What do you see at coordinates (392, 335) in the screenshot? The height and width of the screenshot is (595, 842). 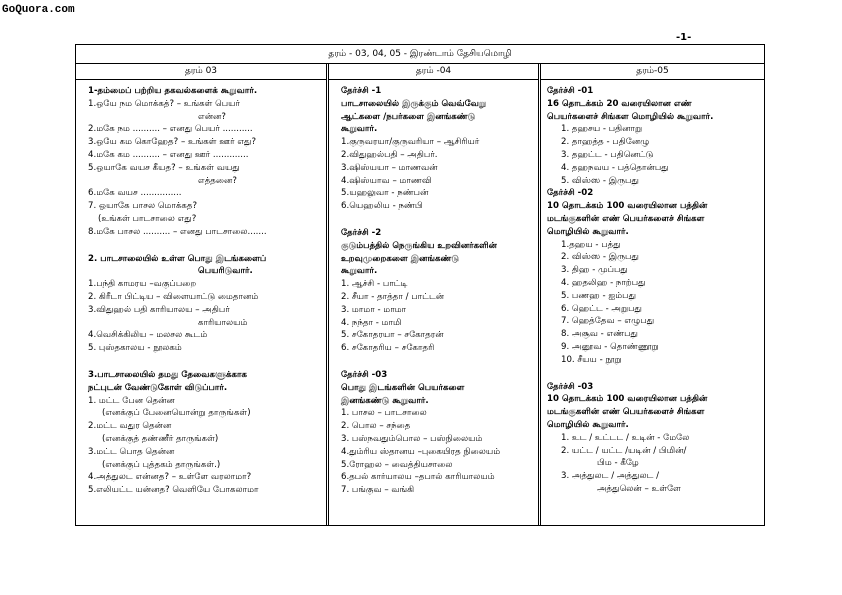 I see `text-line: 5. சகோதரயா – சகோதரன்` at bounding box center [392, 335].